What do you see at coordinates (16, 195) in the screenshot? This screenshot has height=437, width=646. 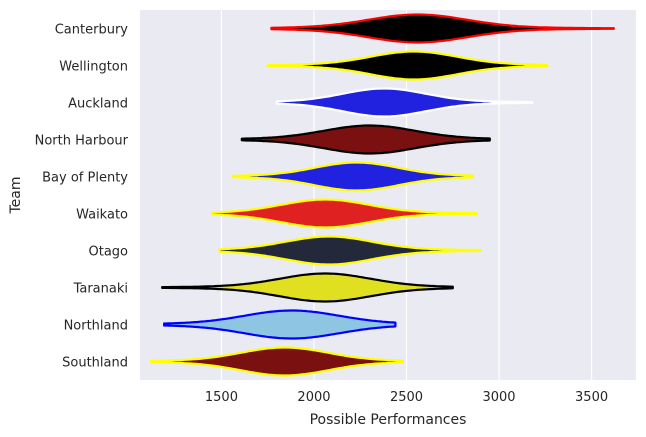 I see `y-axis-label: Team` at bounding box center [16, 195].